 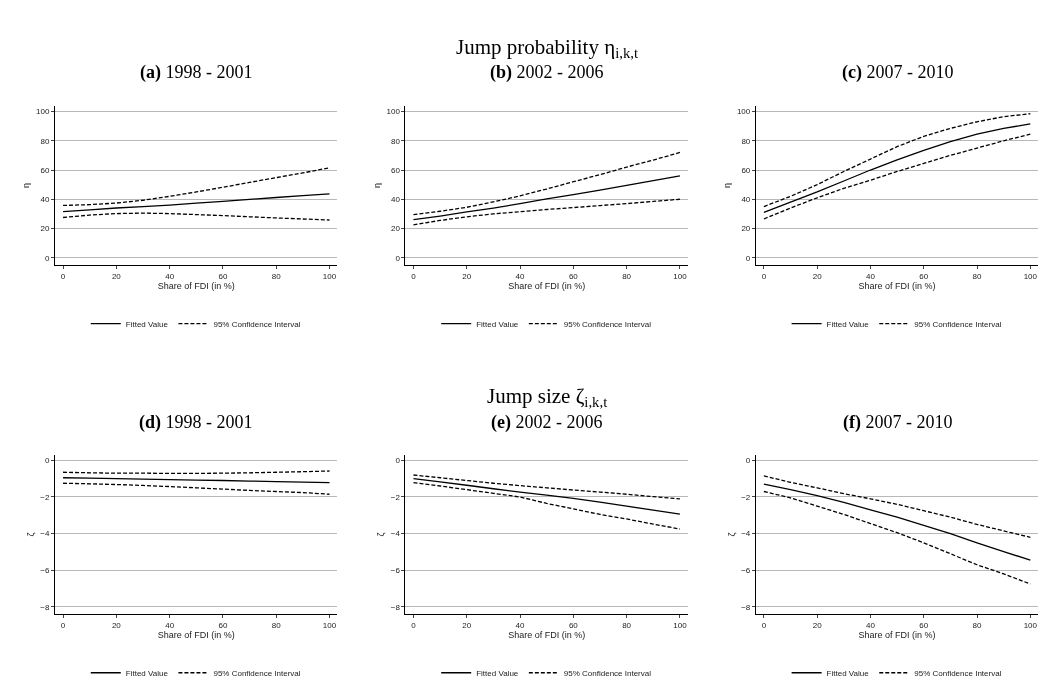 I want to click on chart-title: (d) 1998 - 2001, so click(x=196, y=422).